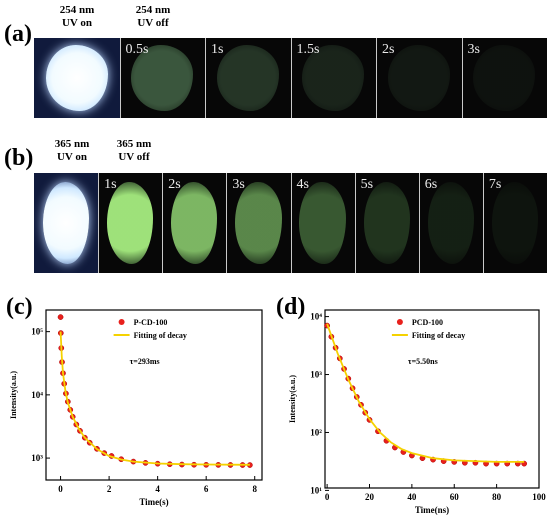 The height and width of the screenshot is (525, 550). I want to click on y-tick-label: 10¹, so click(316, 490).